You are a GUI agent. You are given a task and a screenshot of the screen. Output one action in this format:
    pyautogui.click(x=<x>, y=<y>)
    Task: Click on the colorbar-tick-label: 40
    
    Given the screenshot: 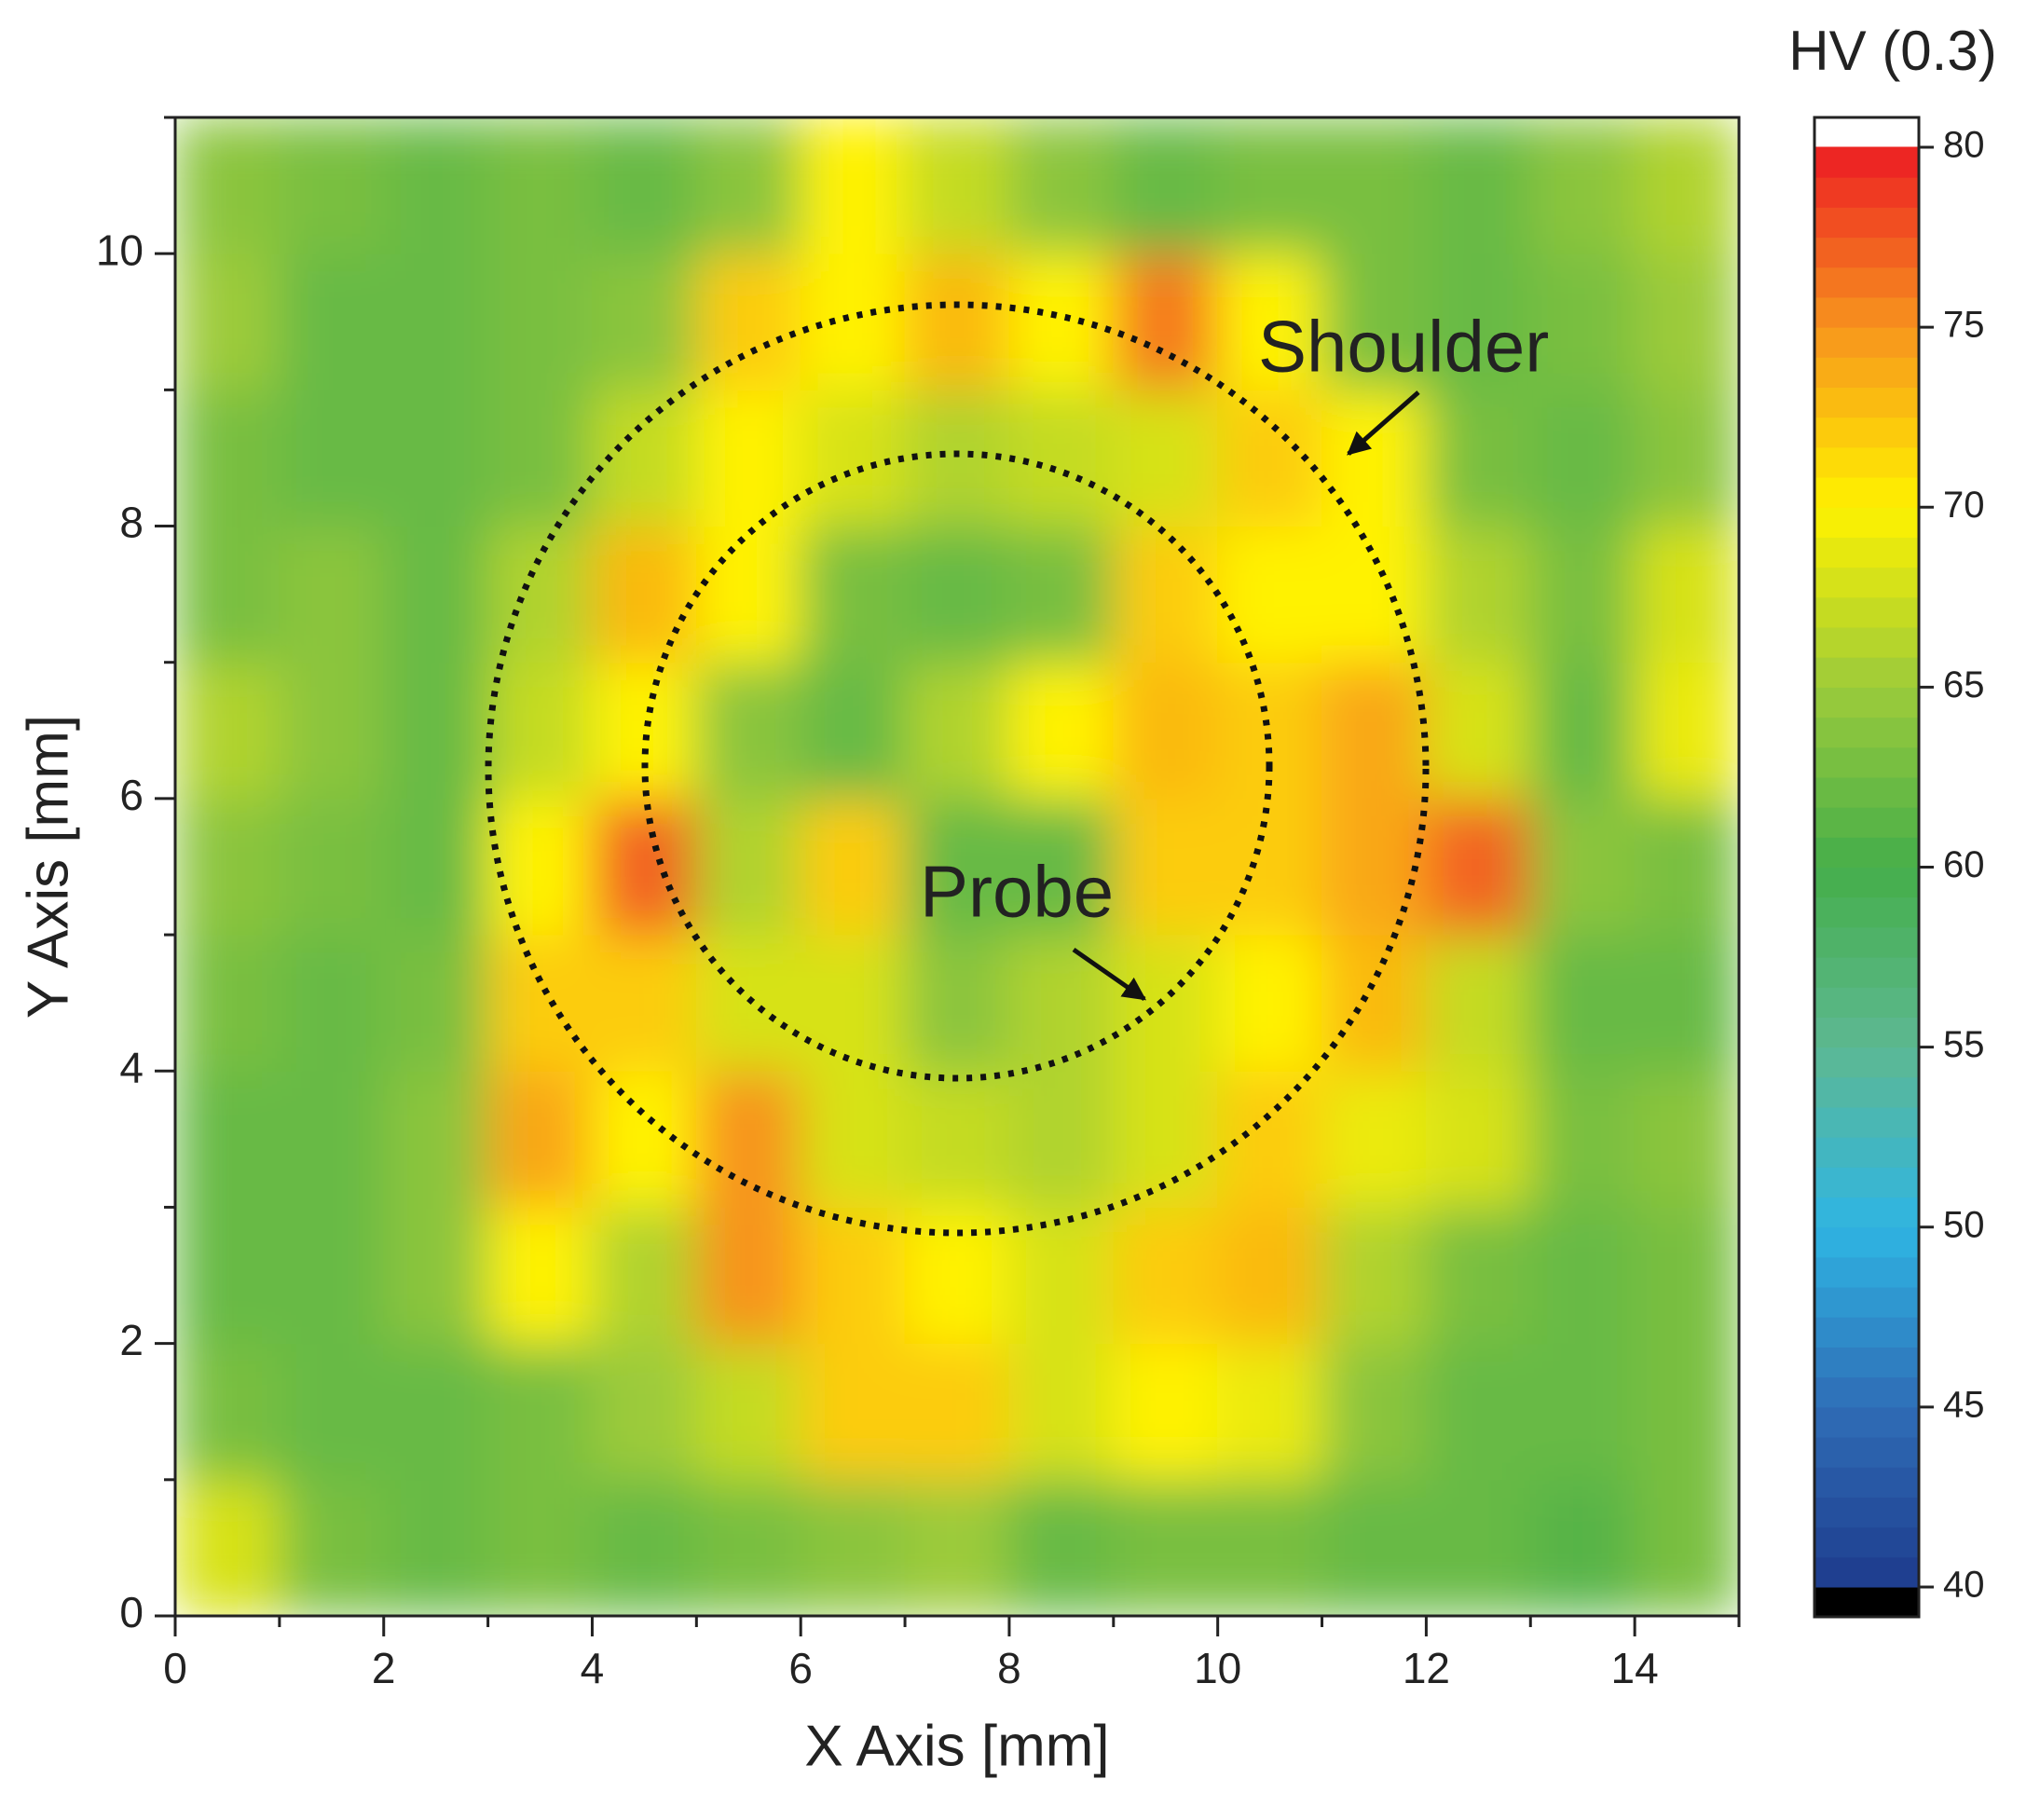 What is the action you would take?
    pyautogui.click(x=1964, y=1585)
    